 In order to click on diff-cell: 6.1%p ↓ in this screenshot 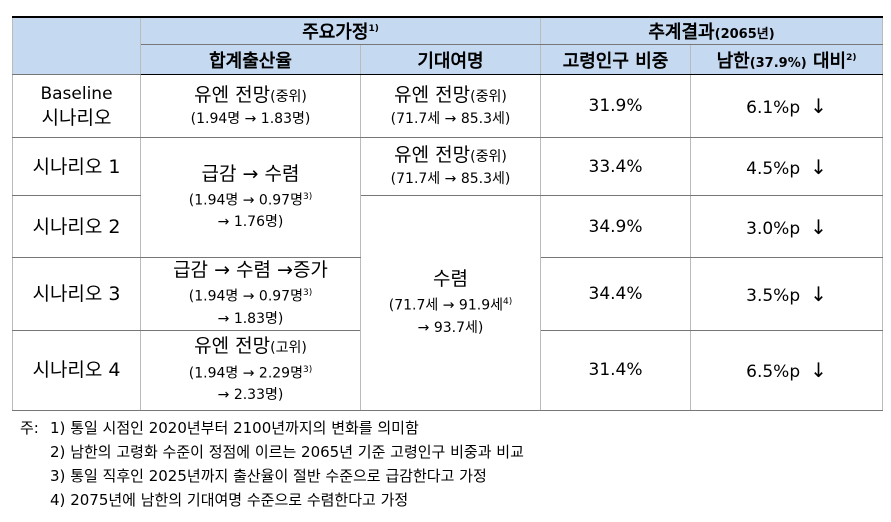, I will do `click(787, 106)`.